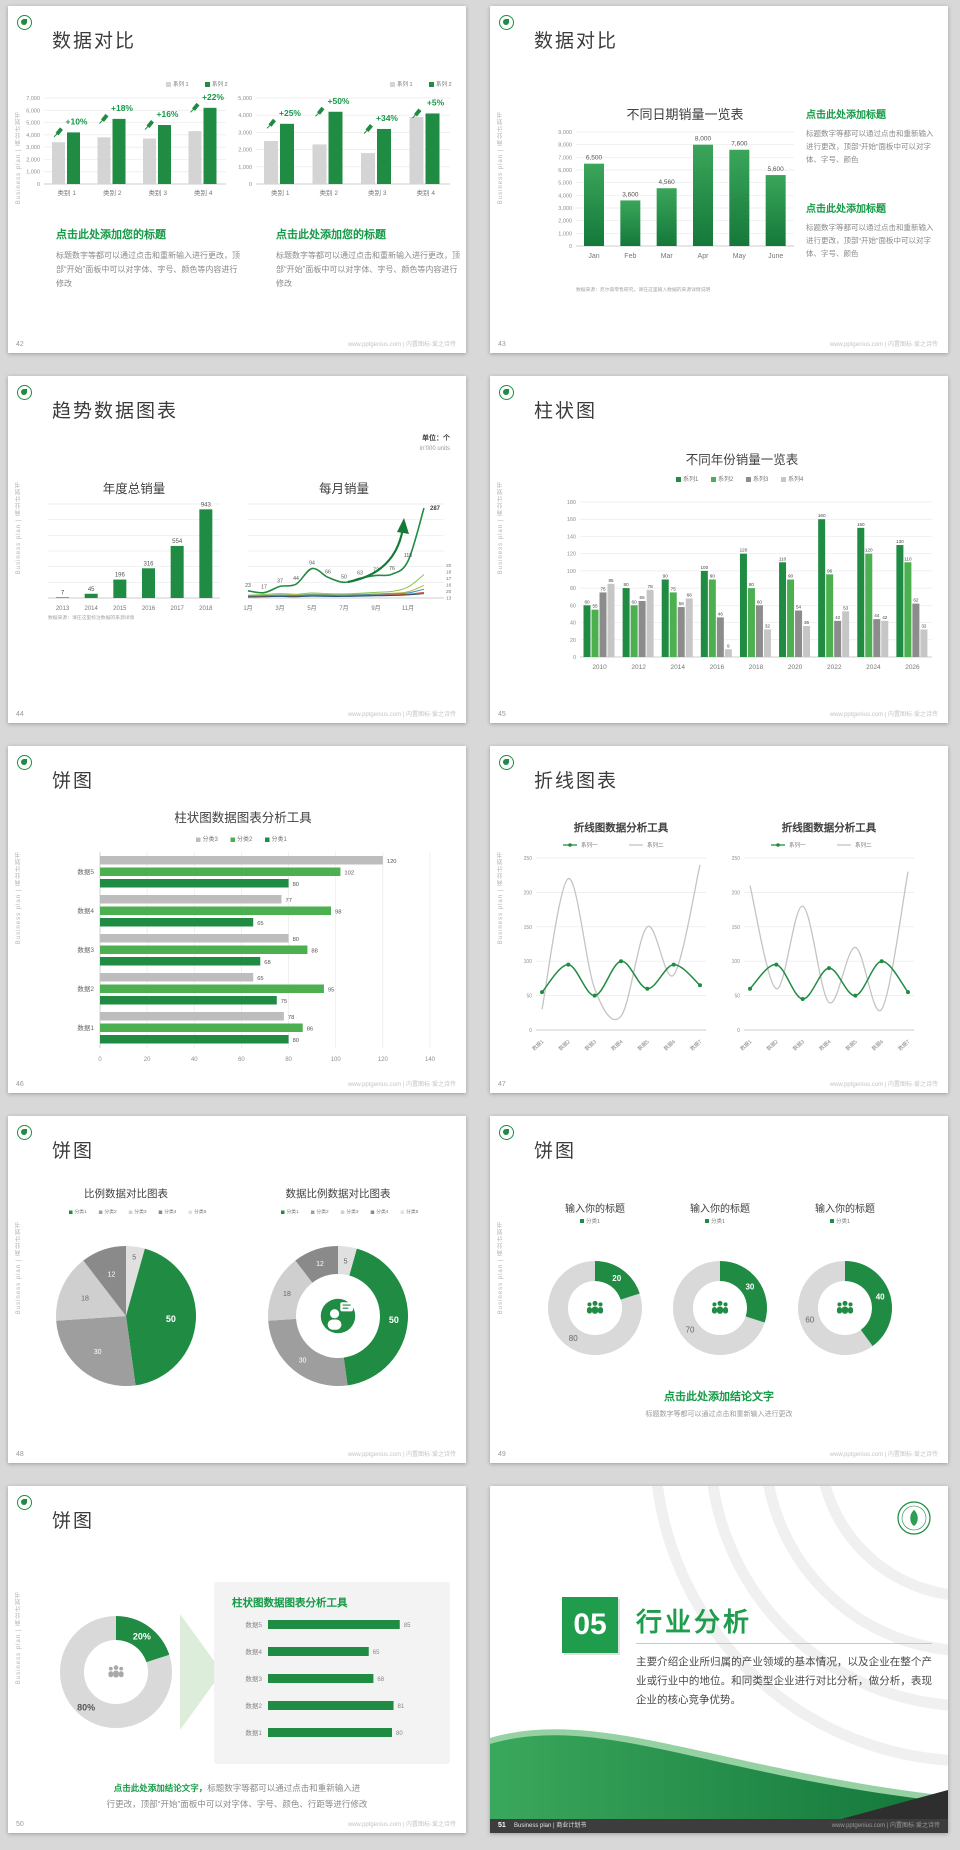  I want to click on svg-text: 2020, so click(795, 667).